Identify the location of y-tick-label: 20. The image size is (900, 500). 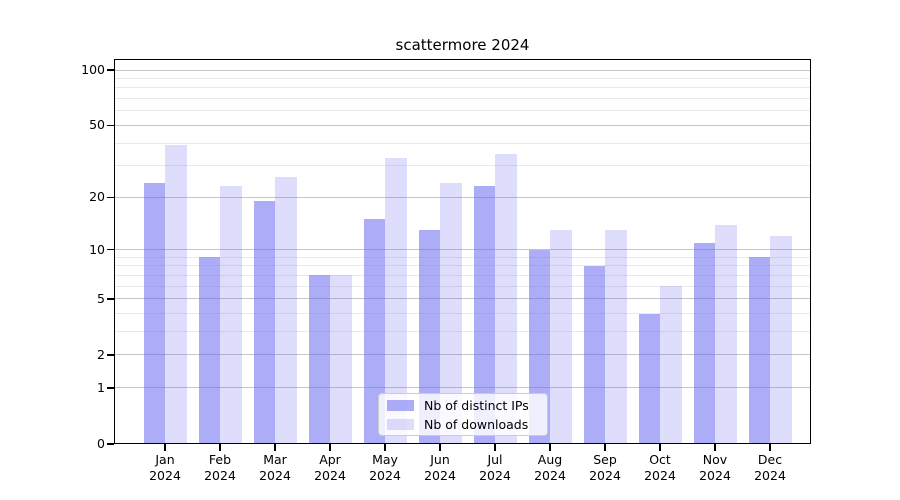
(97, 197).